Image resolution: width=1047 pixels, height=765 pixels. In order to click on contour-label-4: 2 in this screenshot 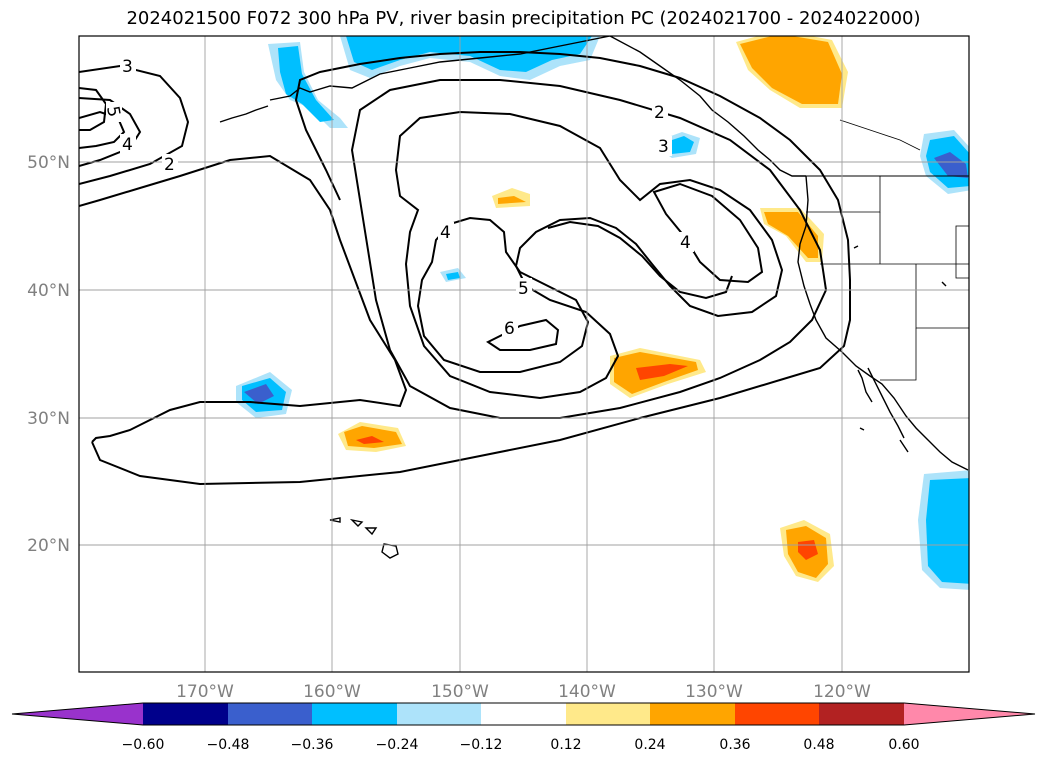, I will do `click(169, 165)`.